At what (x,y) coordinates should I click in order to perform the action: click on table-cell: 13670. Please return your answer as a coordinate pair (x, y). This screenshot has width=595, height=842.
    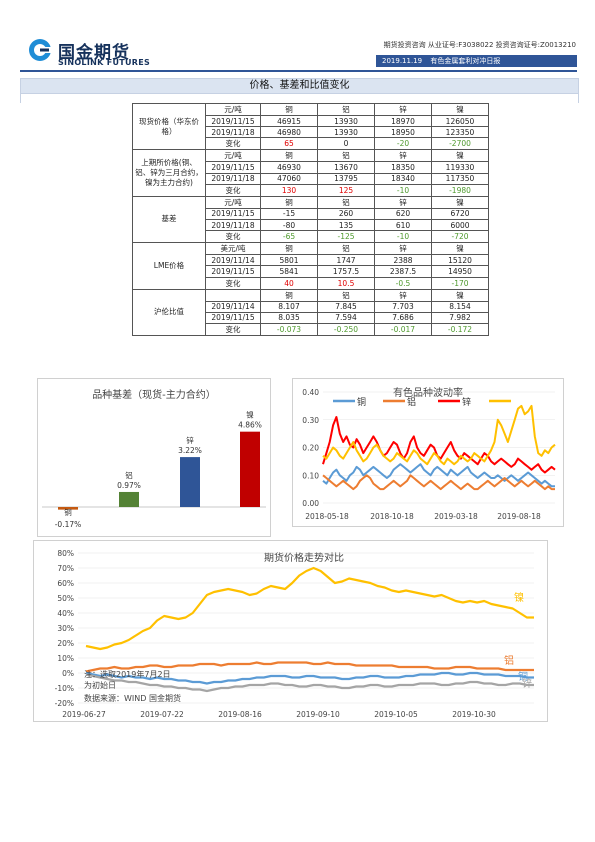
    Looking at the image, I should click on (346, 167).